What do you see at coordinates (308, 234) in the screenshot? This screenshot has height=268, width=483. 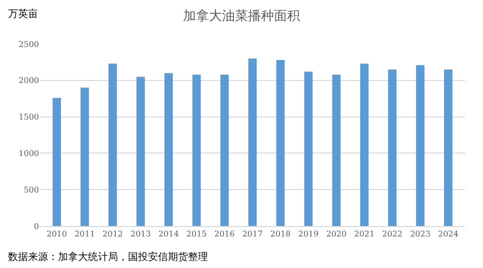 I see `x-tick-label: 2019` at bounding box center [308, 234].